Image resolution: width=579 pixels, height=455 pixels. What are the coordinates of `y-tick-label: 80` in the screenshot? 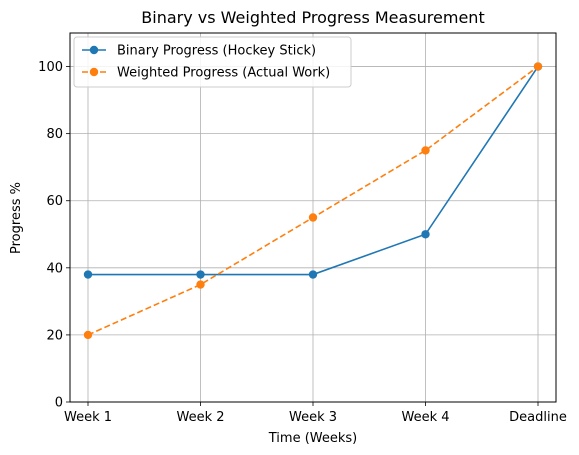 It's located at (54, 134).